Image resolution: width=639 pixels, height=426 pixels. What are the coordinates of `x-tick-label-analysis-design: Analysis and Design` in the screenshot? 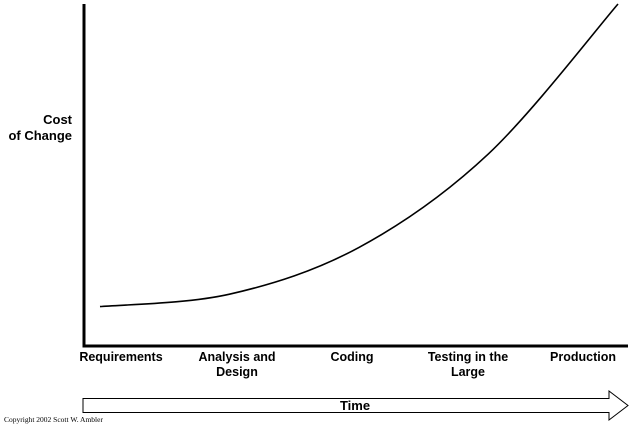 It's located at (237, 364).